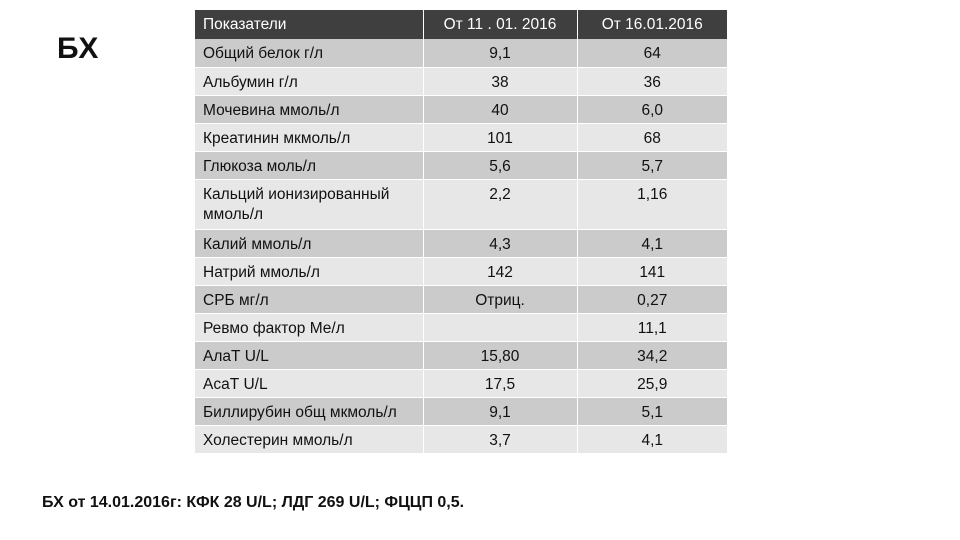 Image resolution: width=960 pixels, height=540 pixels. What do you see at coordinates (500, 204) in the screenshot?
I see `row-value-1: 2,2` at bounding box center [500, 204].